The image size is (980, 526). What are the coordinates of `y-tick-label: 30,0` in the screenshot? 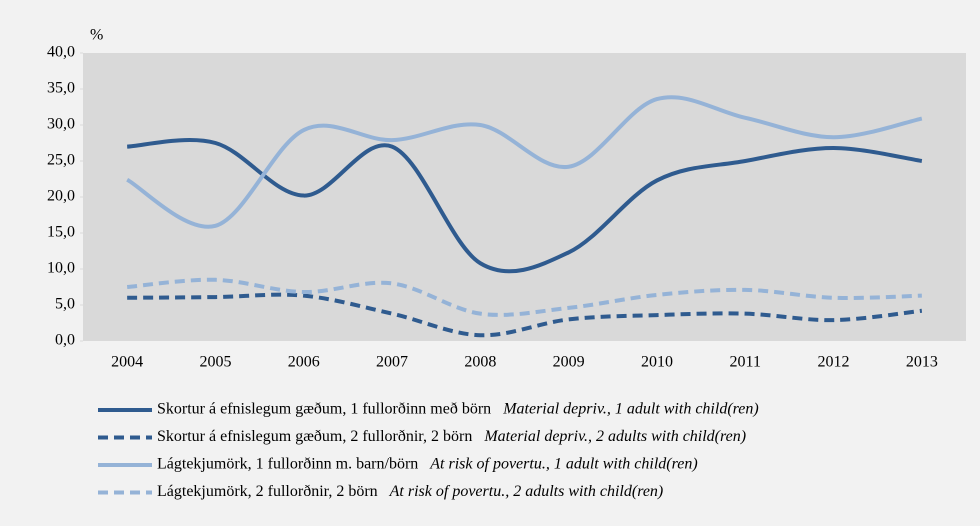 It's located at (61, 124).